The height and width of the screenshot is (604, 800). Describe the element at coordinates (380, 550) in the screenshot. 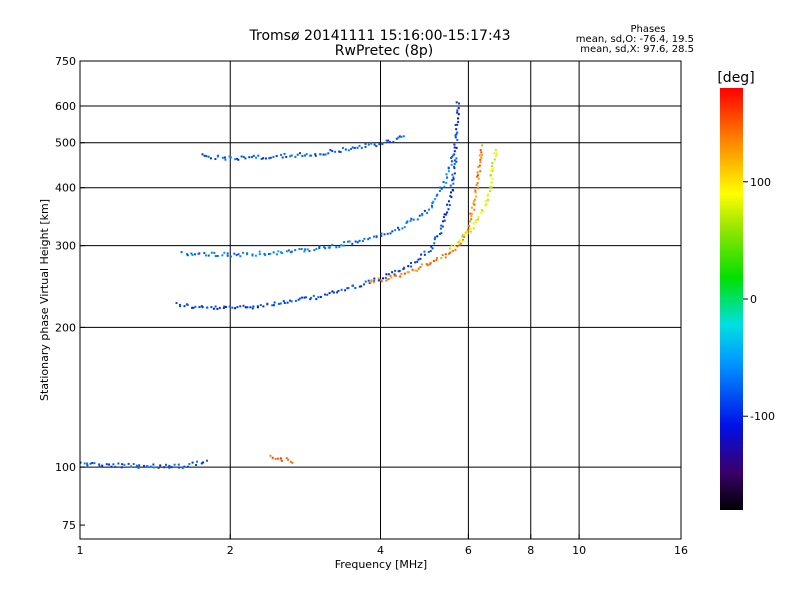

I see `x-tick-label: 4` at that location.